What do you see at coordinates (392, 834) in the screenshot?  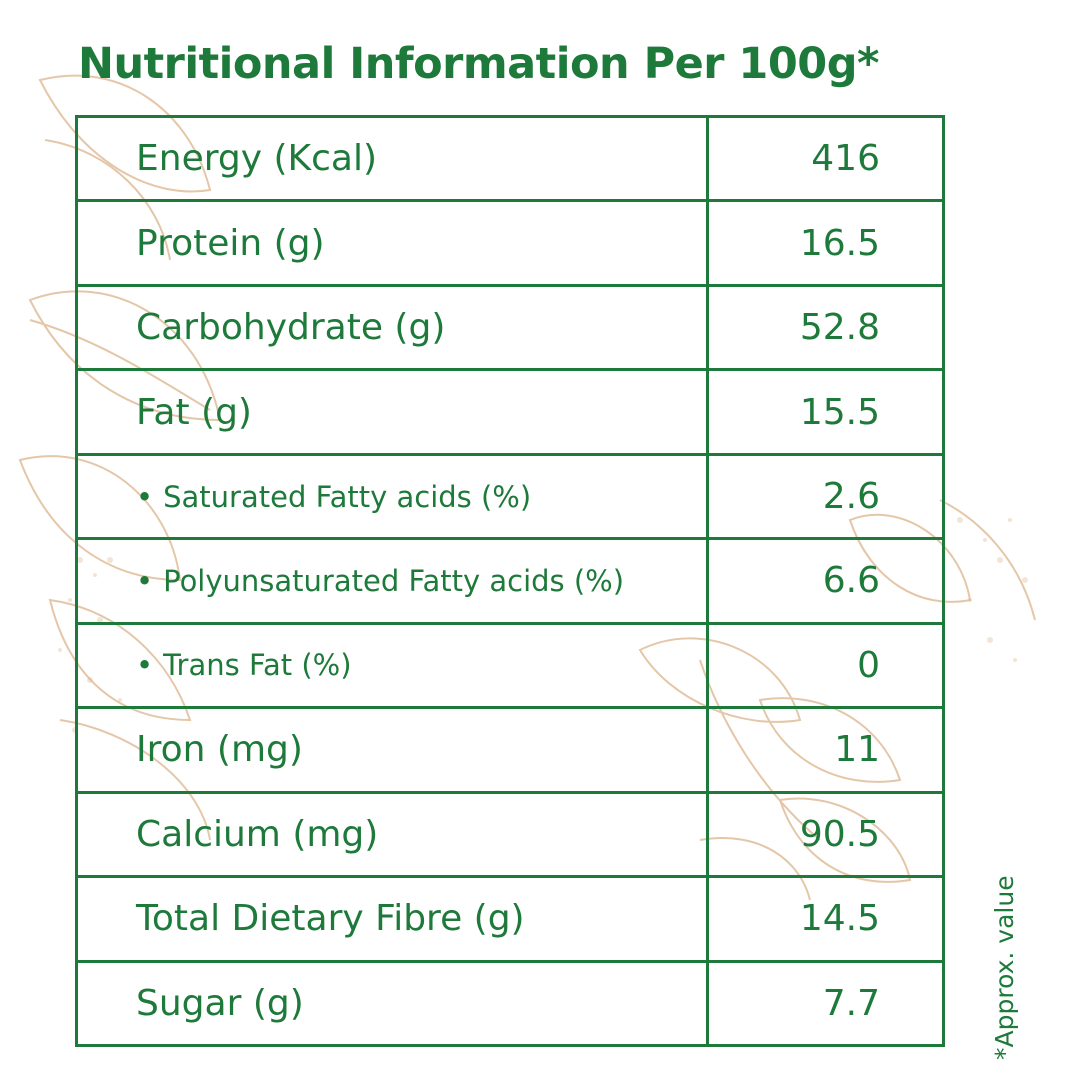 I see `nutrient-label-cell: Calcium (mg)` at bounding box center [392, 834].